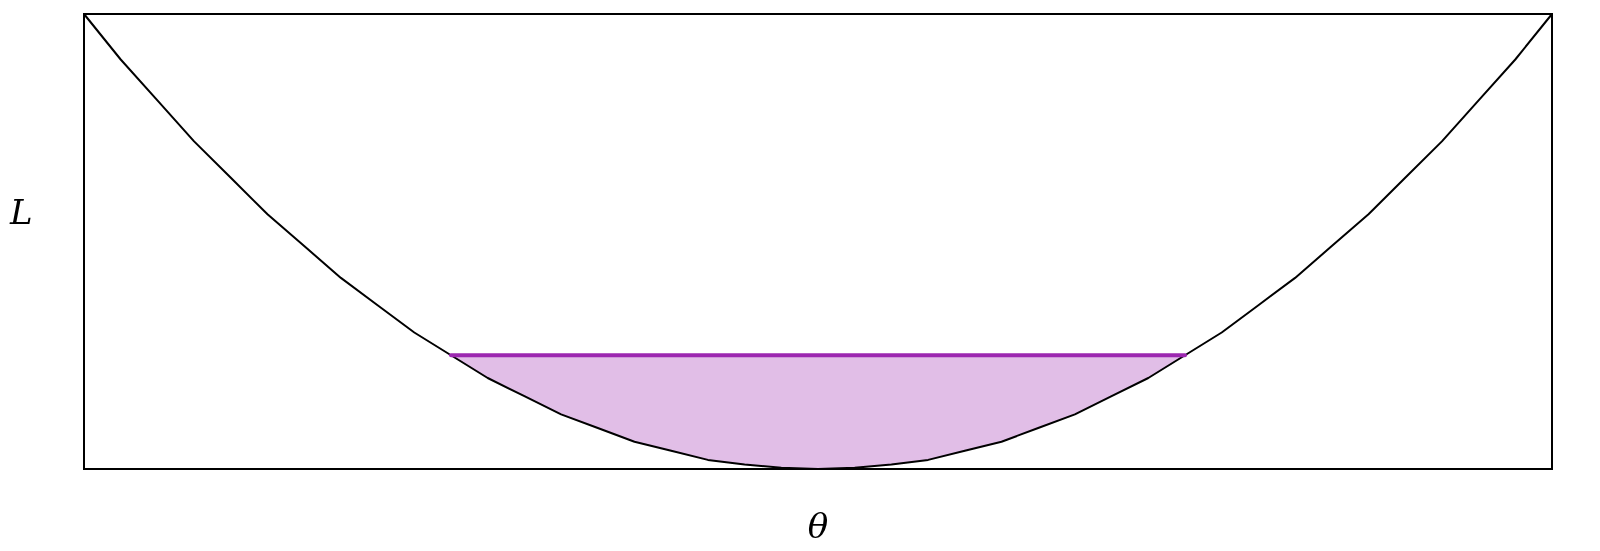  Describe the element at coordinates (818, 526) in the screenshot. I see `x-axis-title: θ` at that location.